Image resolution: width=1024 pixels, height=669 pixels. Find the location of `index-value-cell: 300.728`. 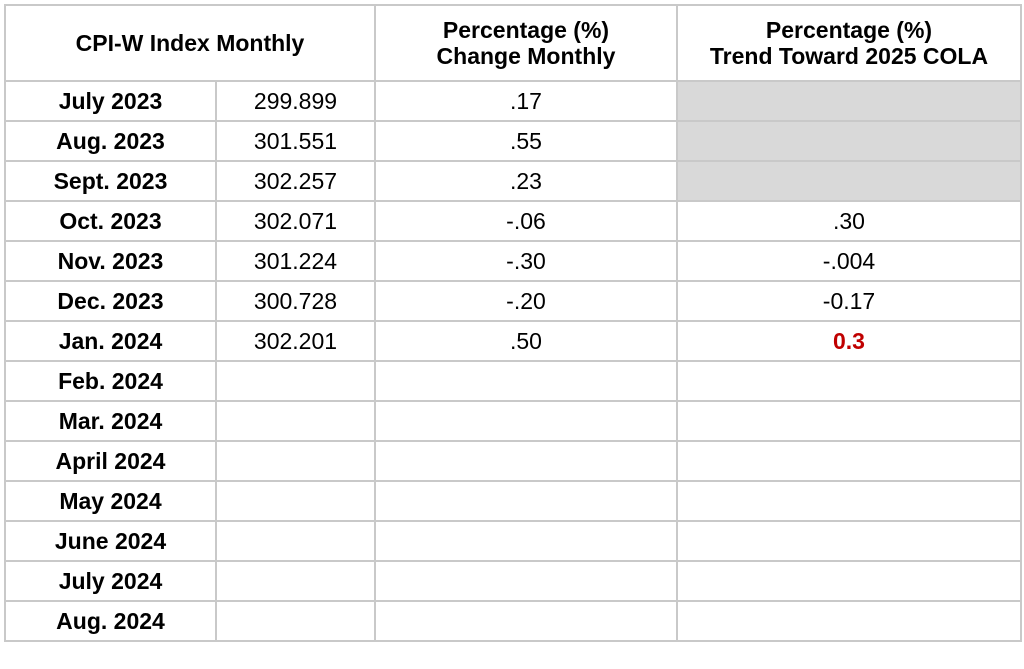

index-value-cell: 300.728 is located at coordinates (295, 301).